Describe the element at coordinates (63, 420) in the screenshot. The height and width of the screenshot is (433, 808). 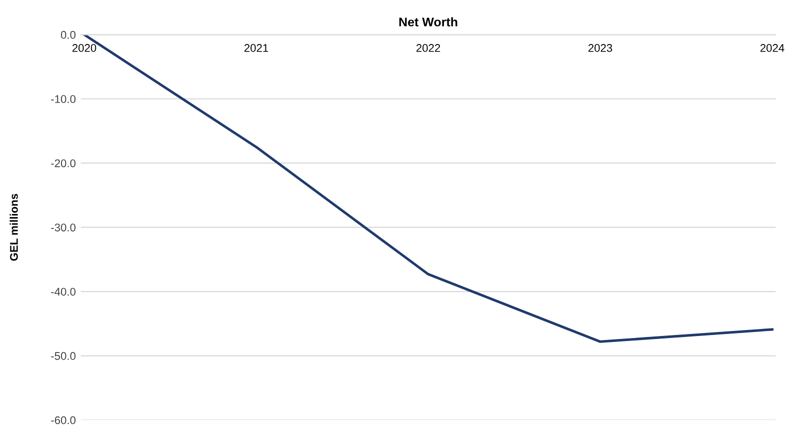
I see `y-tick-label: -60.0` at that location.